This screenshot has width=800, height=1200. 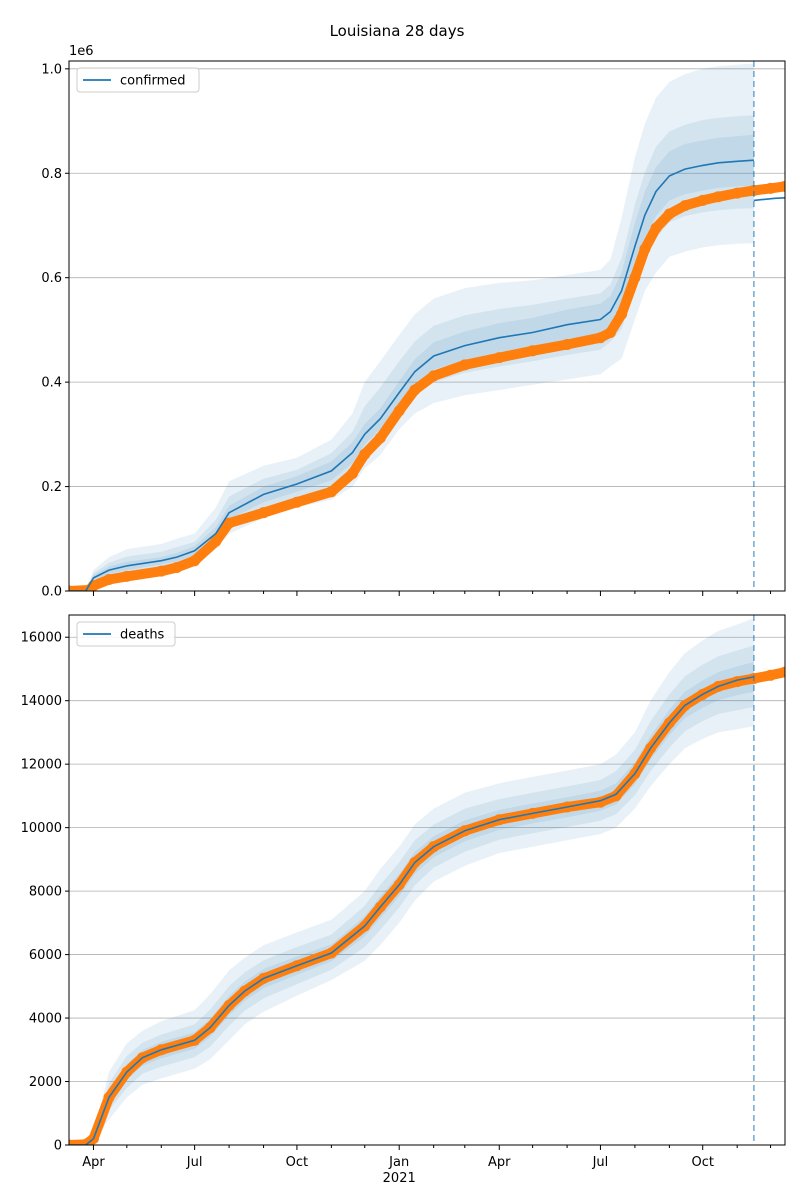 What do you see at coordinates (58, 1146) in the screenshot?
I see `y-tick-label: 0` at bounding box center [58, 1146].